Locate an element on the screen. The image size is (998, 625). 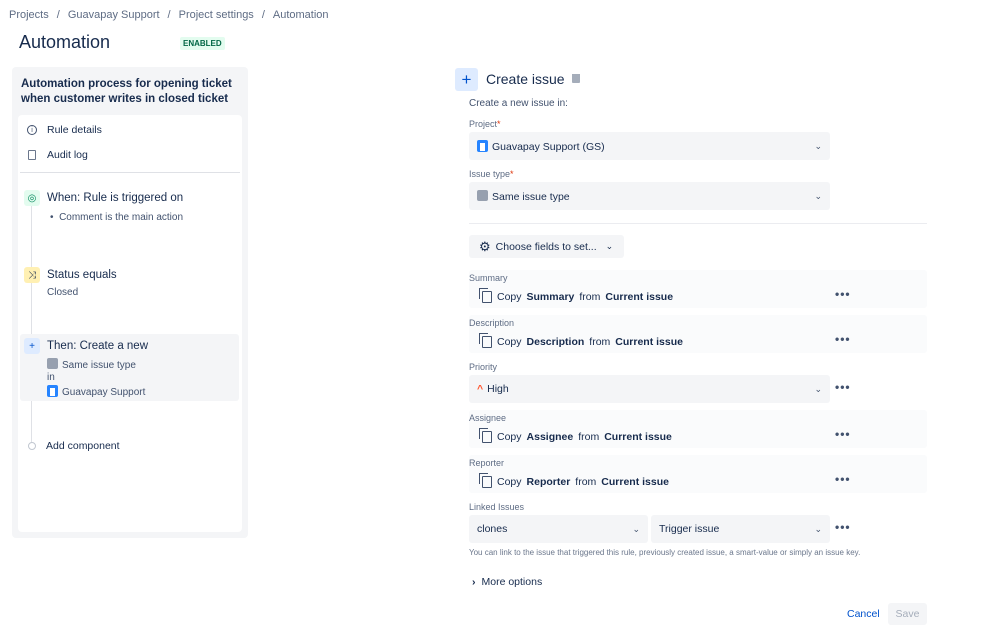
flow-line is located at coordinates (31, 324).